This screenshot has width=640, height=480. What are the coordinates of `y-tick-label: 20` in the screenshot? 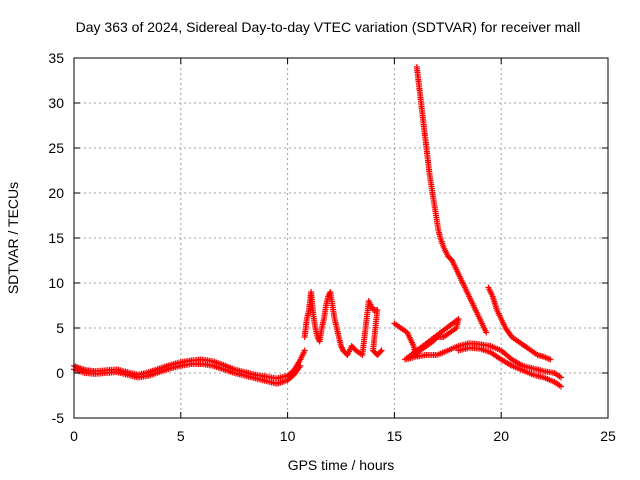 It's located at (56, 193).